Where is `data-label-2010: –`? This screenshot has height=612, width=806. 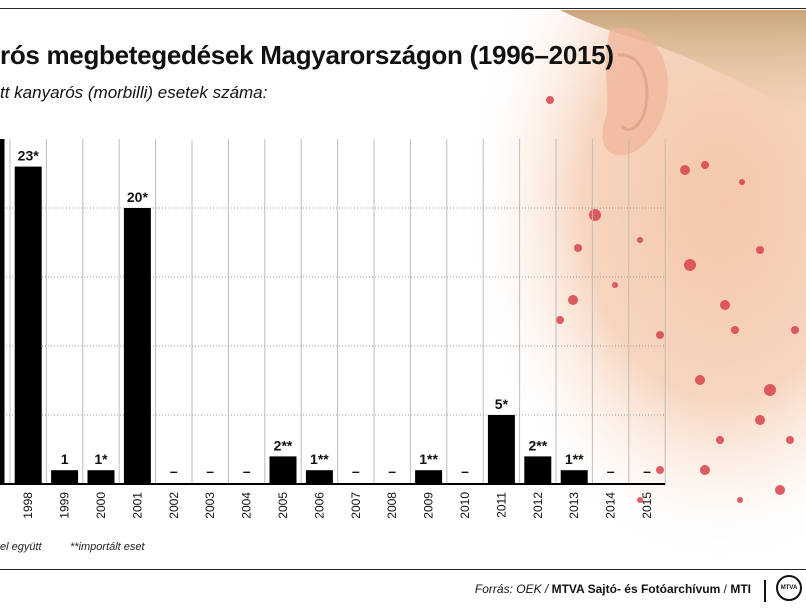
data-label-2010: – is located at coordinates (465, 471).